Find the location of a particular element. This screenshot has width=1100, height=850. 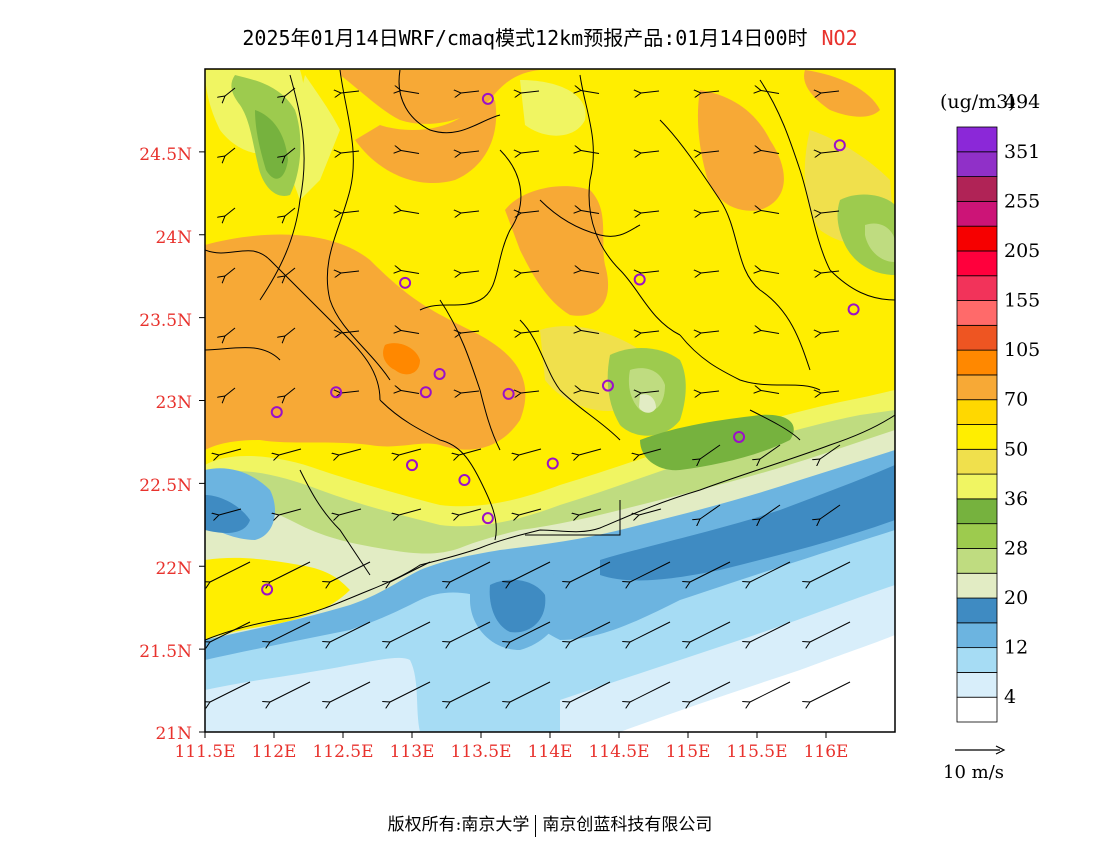

legend-value-label: 105 is located at coordinates (1022, 350).